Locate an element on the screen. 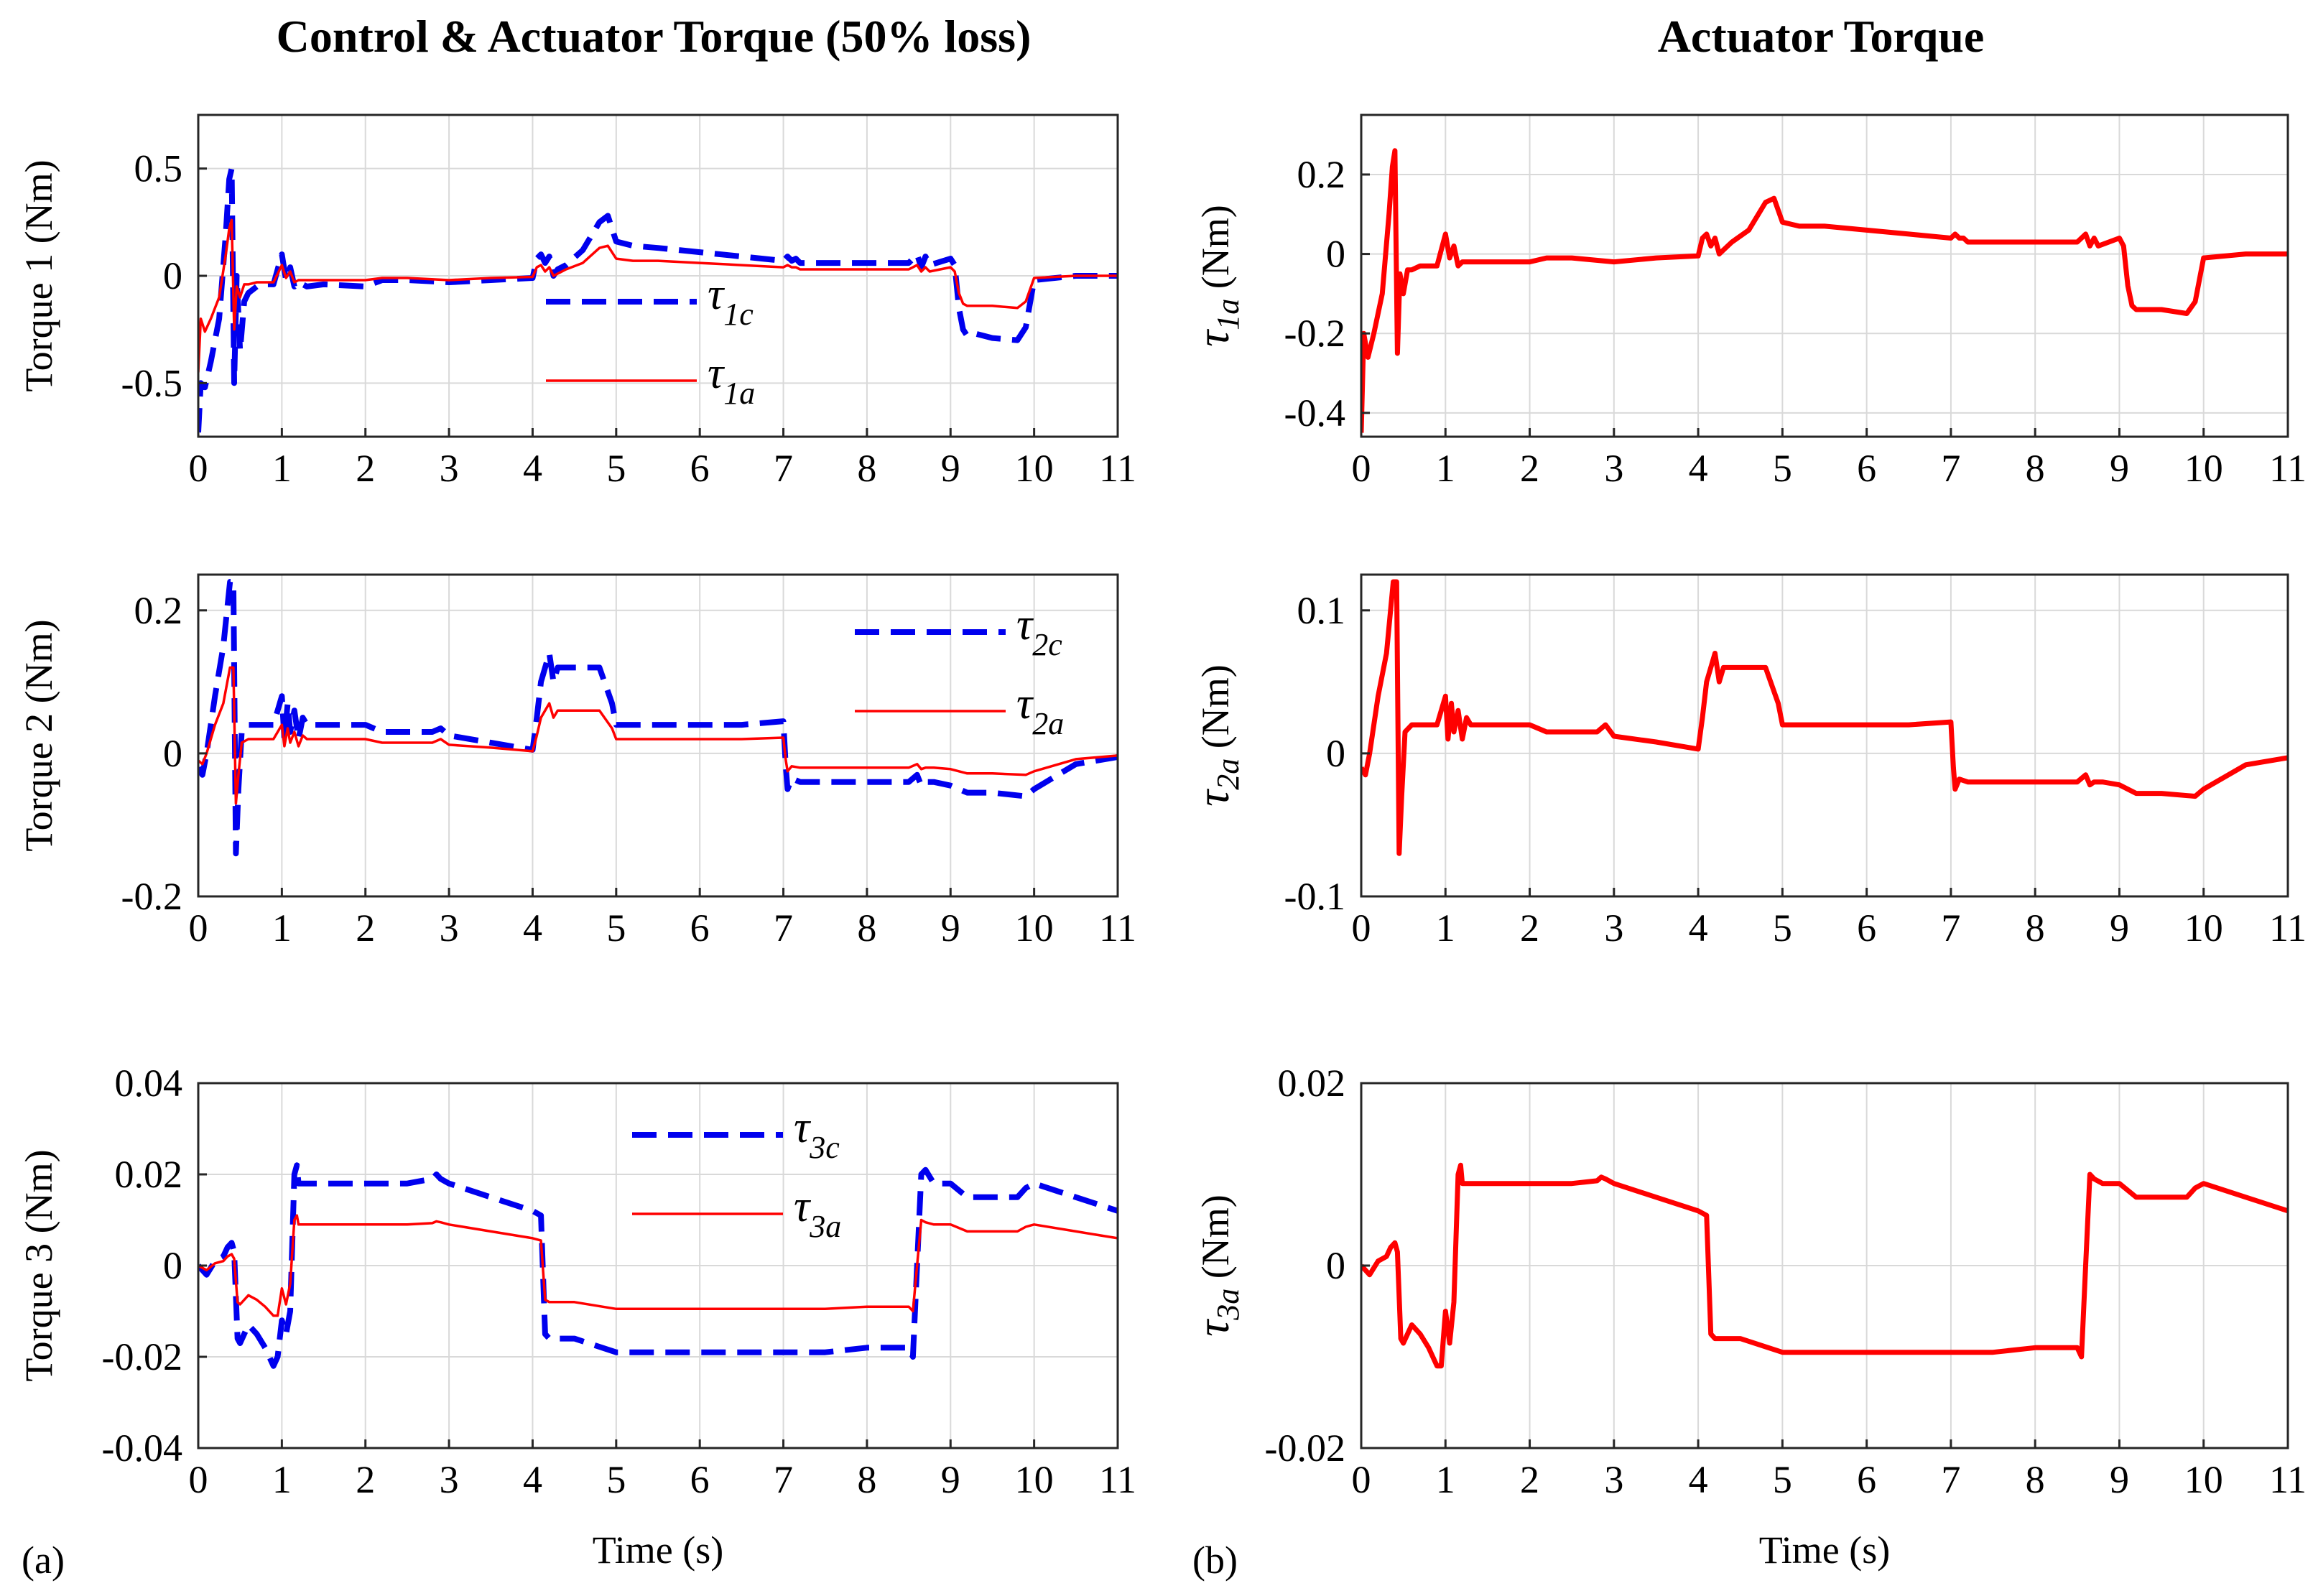 Image resolution: width=2313 pixels, height=1596 pixels. y-tick-label: 0.04 is located at coordinates (149, 1083).